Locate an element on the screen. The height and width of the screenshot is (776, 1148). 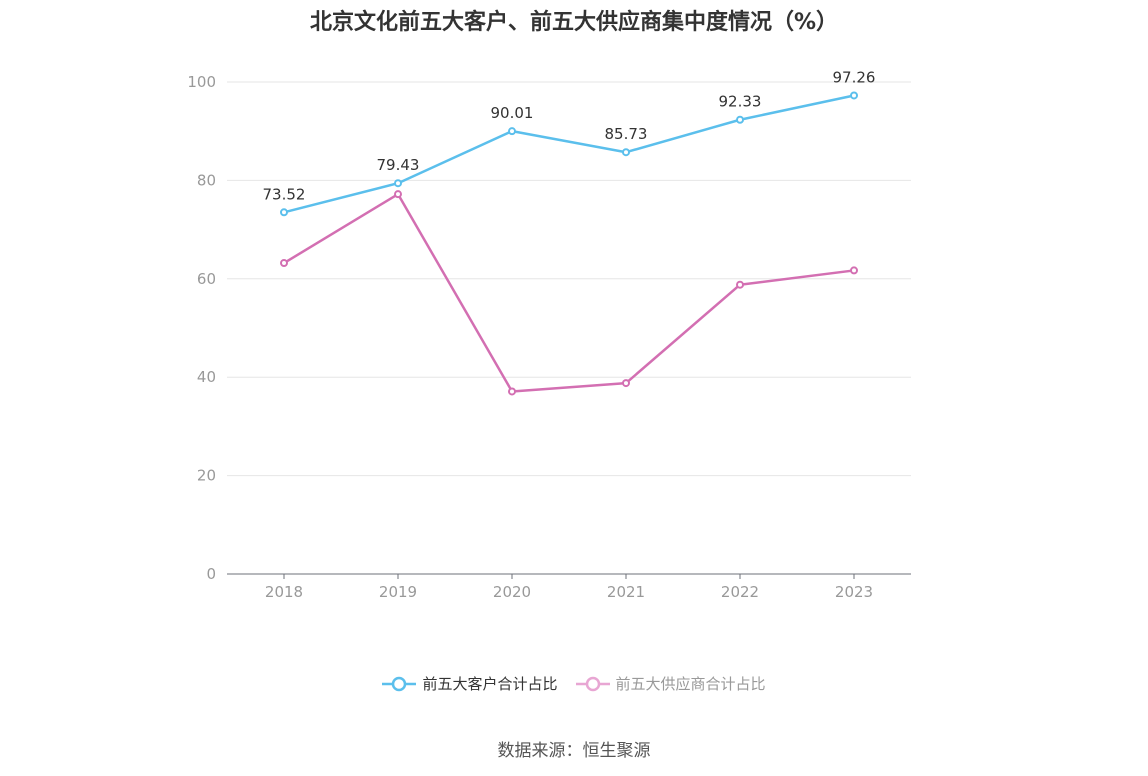
data-labels: 73.52 79.43 90.01 85.73 92.33 97.26 is located at coordinates (569, 135).